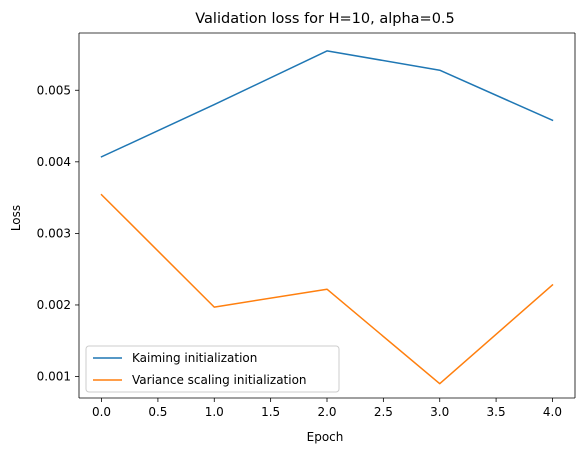 This screenshot has height=453, width=585. Describe the element at coordinates (54, 90) in the screenshot. I see `y-tick-label: 0.005` at that location.